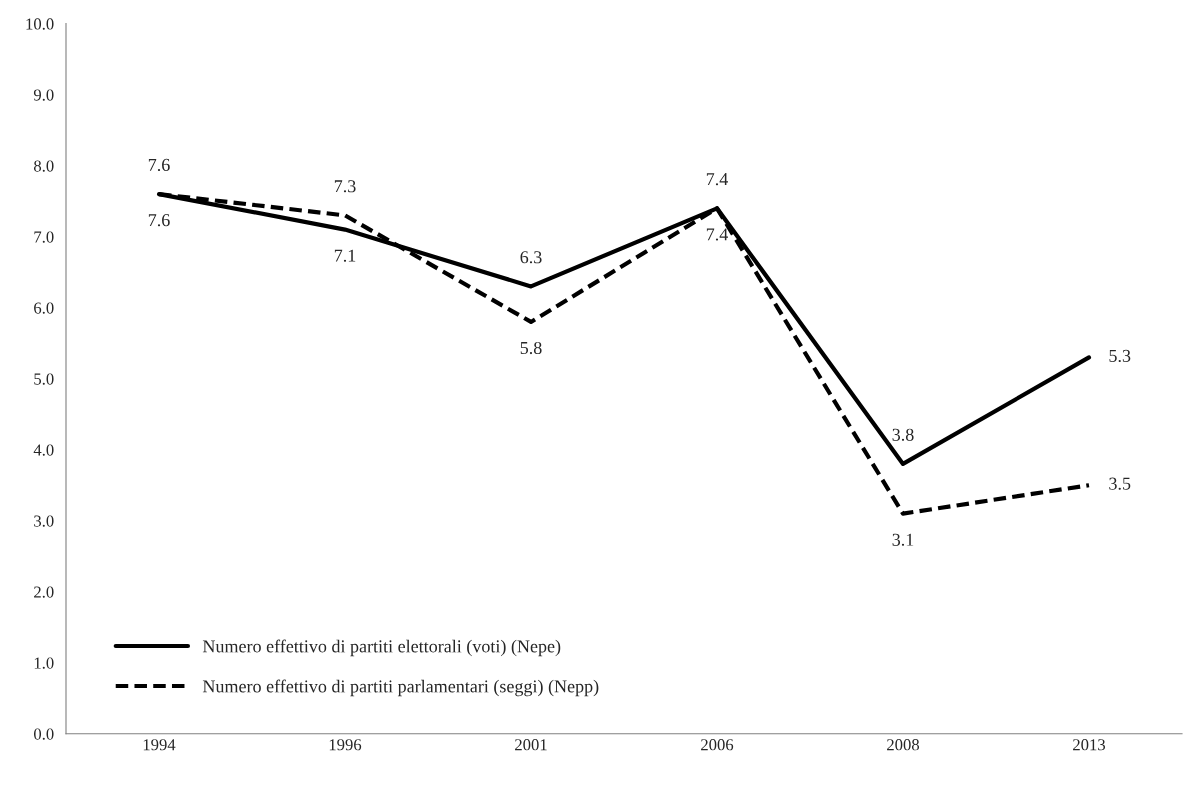  Describe the element at coordinates (903, 539) in the screenshot. I see `data-label: 3.1` at that location.